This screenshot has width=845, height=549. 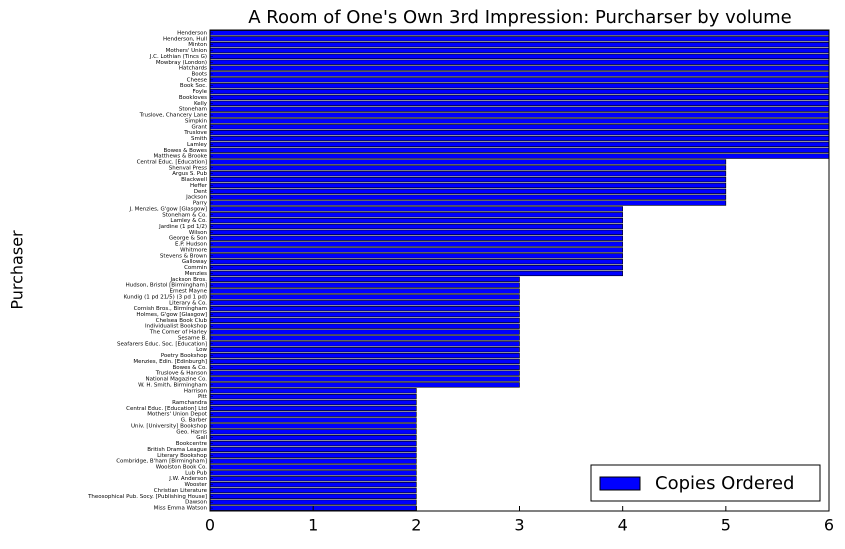 I want to click on y-tick-label: Combridge, B'ham [Birmingham], so click(x=161, y=462).